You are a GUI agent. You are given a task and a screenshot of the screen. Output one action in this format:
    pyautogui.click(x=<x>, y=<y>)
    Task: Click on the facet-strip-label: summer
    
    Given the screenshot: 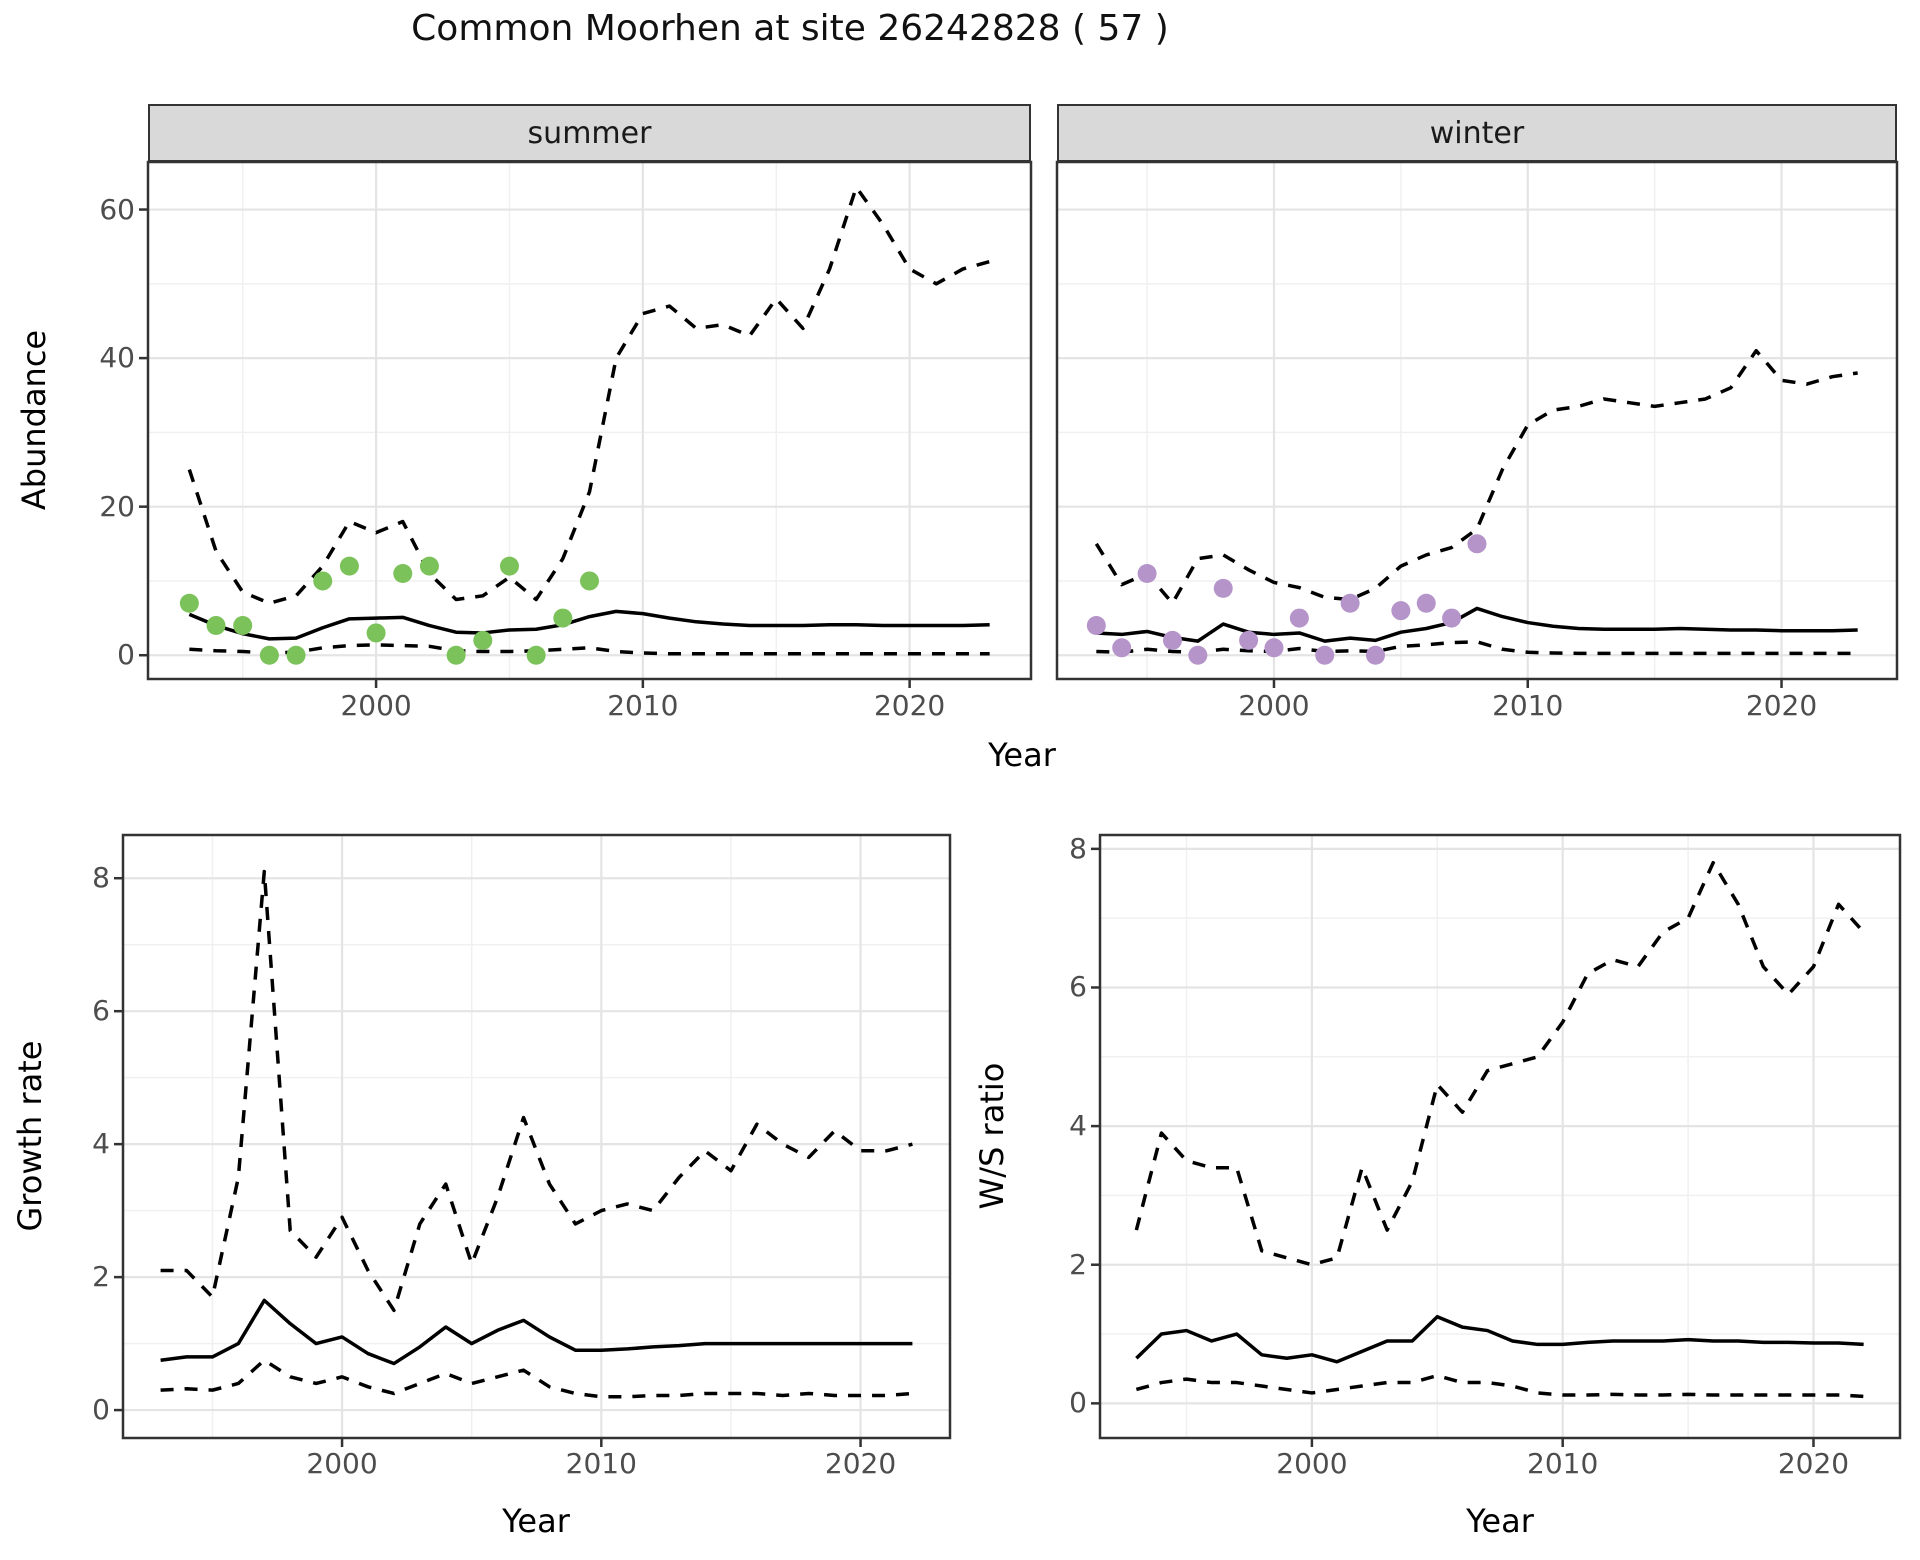 What is the action you would take?
    pyautogui.click(x=589, y=133)
    